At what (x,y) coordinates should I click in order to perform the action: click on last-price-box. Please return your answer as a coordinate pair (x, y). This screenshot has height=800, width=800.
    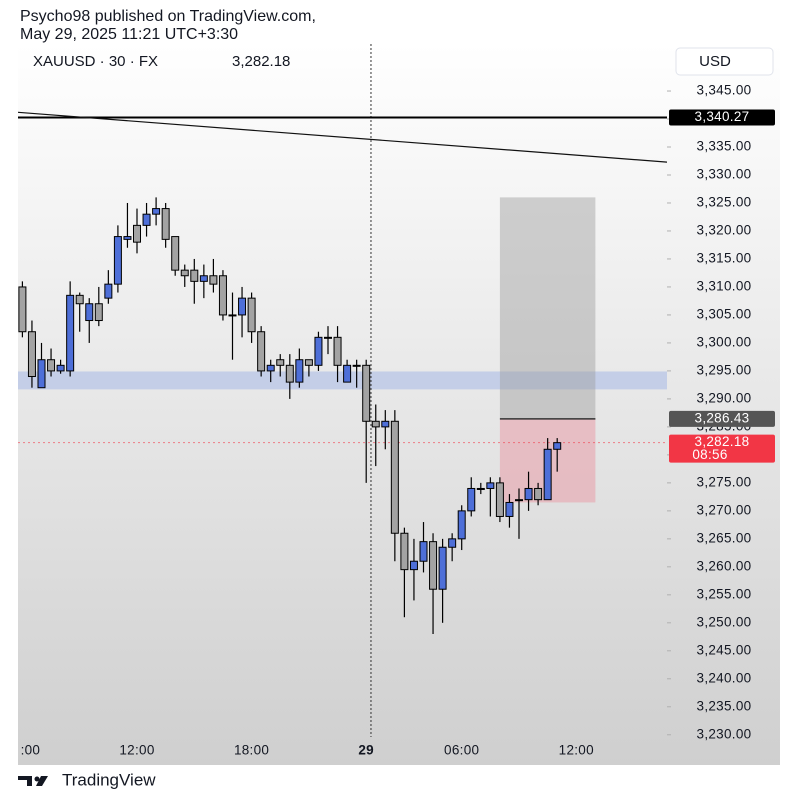
    Looking at the image, I should click on (722, 448).